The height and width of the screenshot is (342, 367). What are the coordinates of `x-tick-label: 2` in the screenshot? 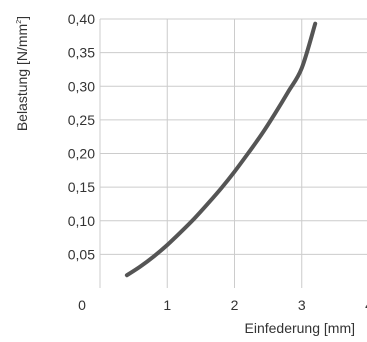 It's located at (235, 305).